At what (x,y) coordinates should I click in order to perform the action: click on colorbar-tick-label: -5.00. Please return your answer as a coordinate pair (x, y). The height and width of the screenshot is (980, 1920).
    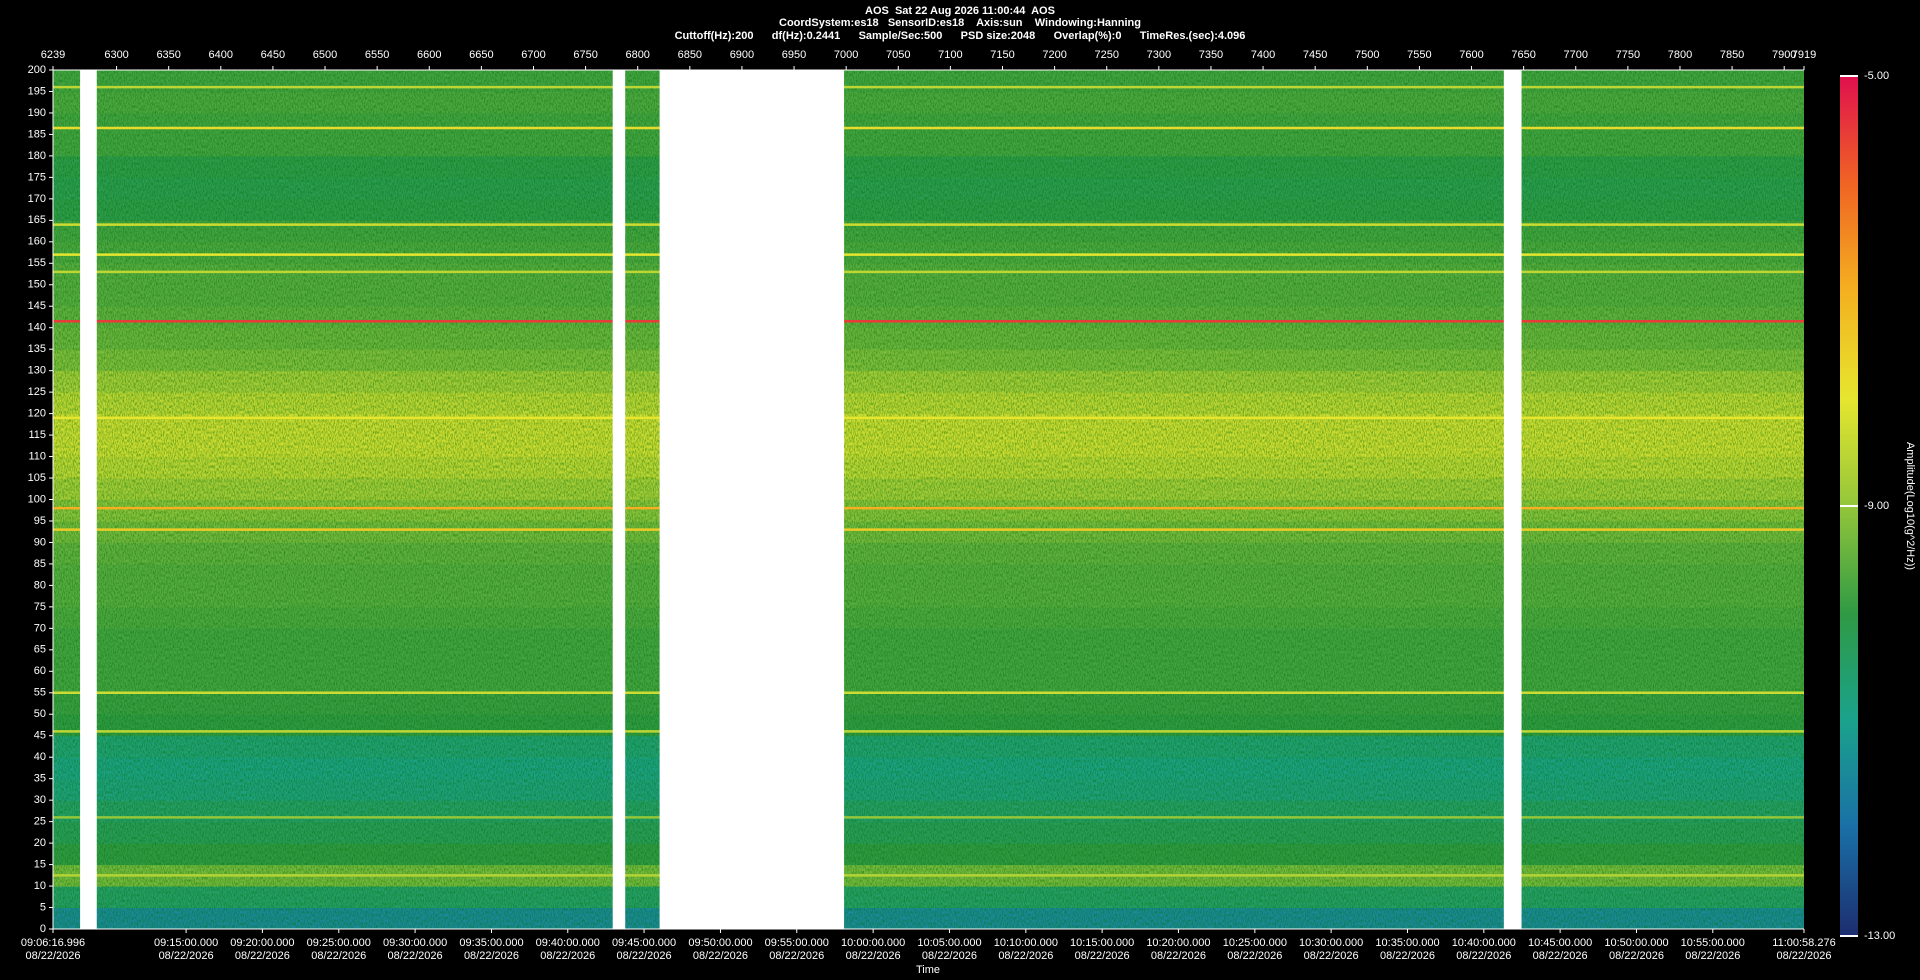
    Looking at the image, I should click on (1876, 76).